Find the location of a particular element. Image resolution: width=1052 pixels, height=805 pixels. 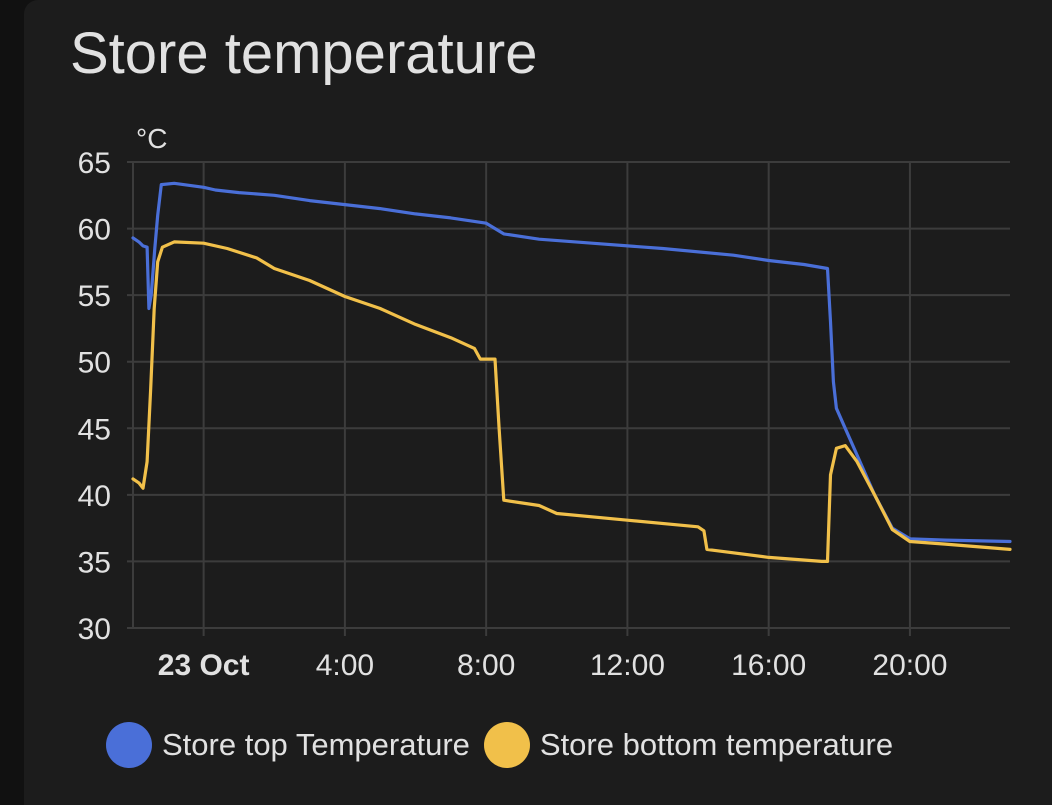

x-tick-label: 8:00 is located at coordinates (486, 665).